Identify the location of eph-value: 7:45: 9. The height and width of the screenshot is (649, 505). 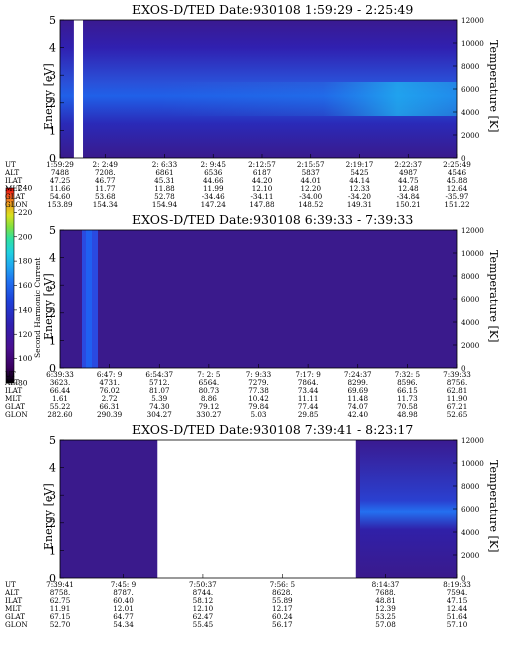
(124, 584).